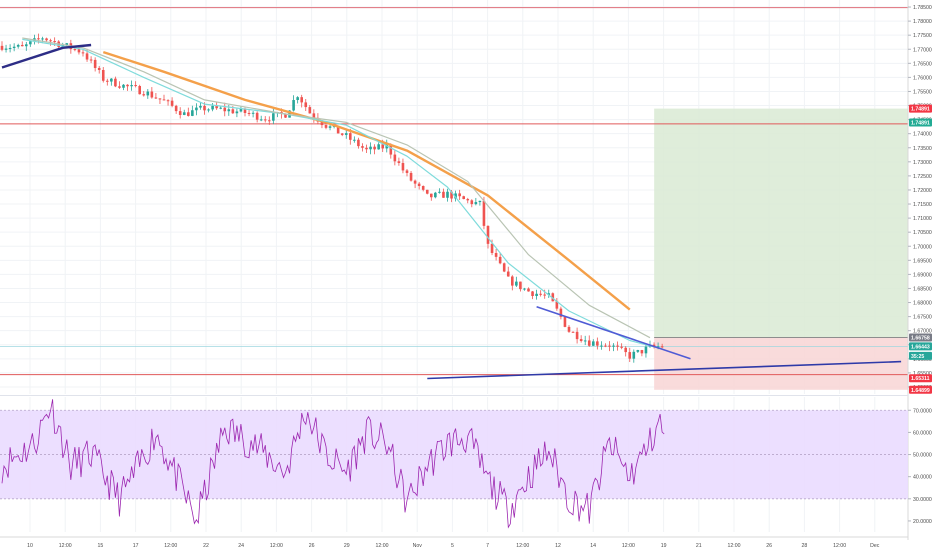 Image resolution: width=932 pixels, height=555 pixels. What do you see at coordinates (922, 500) in the screenshot?
I see `rsi-axis-label: 30.0000` at bounding box center [922, 500].